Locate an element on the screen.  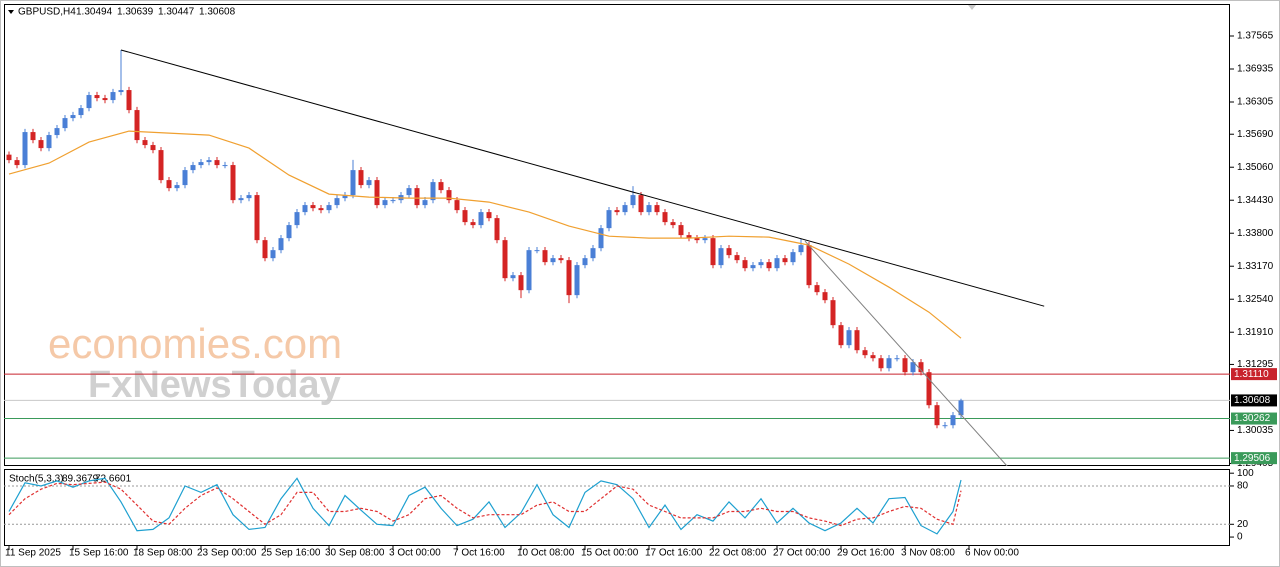
symbol: GBPUSD,H4 is located at coordinates (47, 12).